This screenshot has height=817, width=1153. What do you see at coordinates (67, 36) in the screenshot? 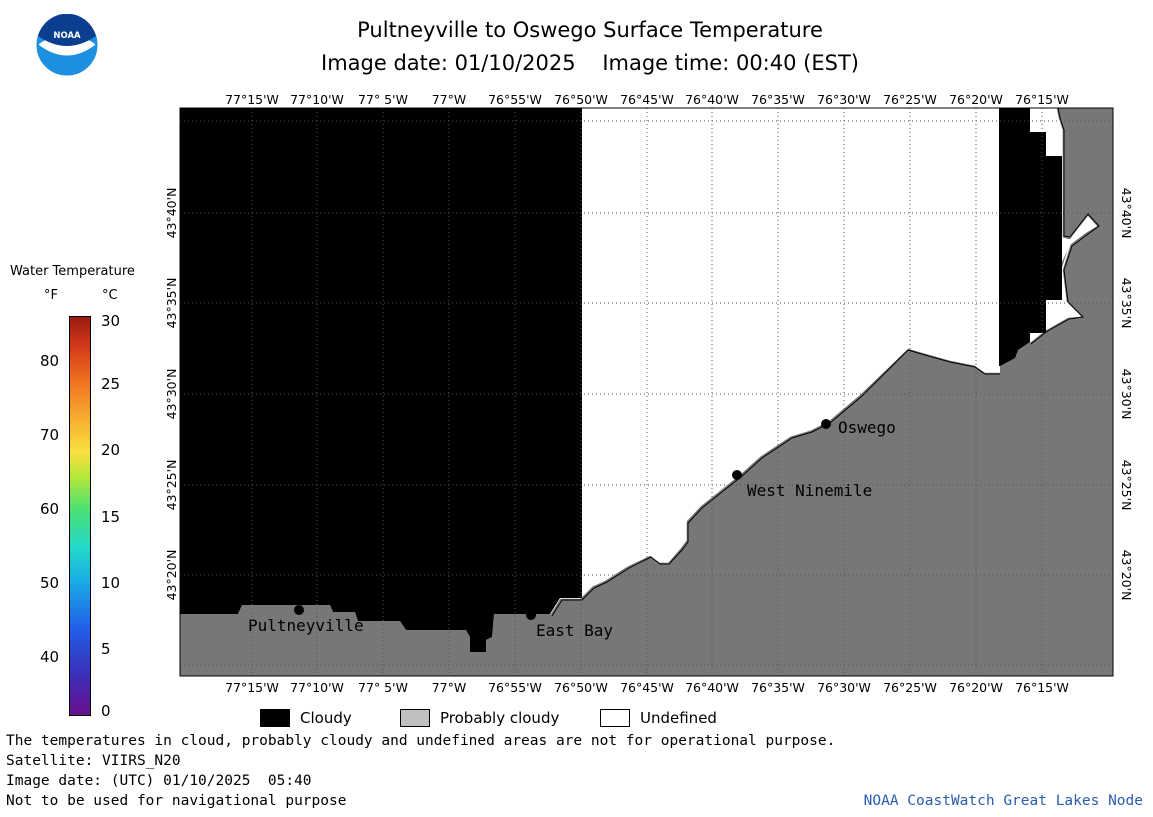
I see `logo-text: NOAA` at bounding box center [67, 36].